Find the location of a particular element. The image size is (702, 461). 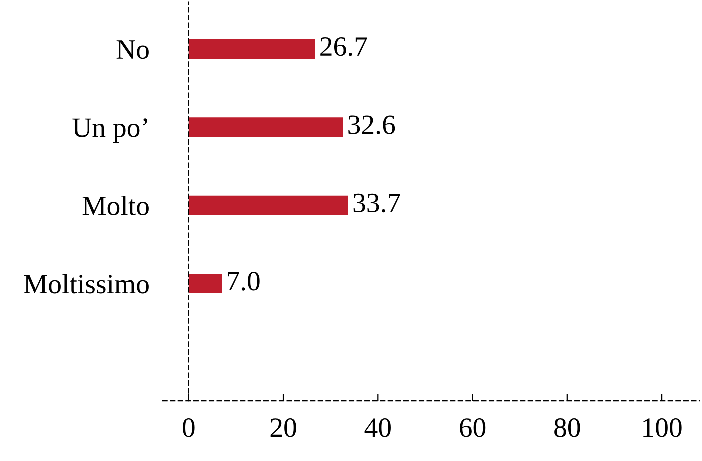

x-tick-label: 80 is located at coordinates (567, 428).